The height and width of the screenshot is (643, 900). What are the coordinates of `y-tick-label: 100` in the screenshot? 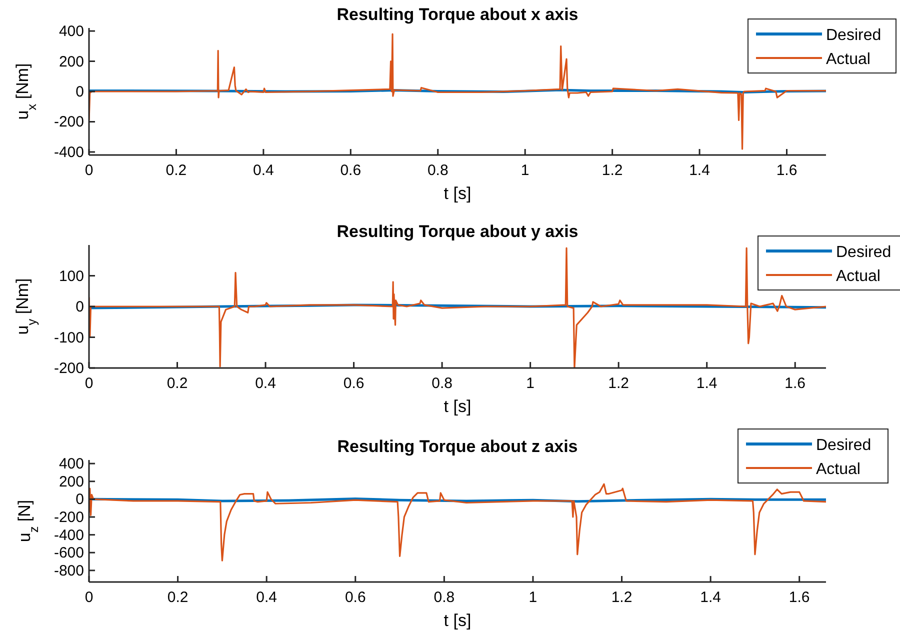 It's located at (71, 276).